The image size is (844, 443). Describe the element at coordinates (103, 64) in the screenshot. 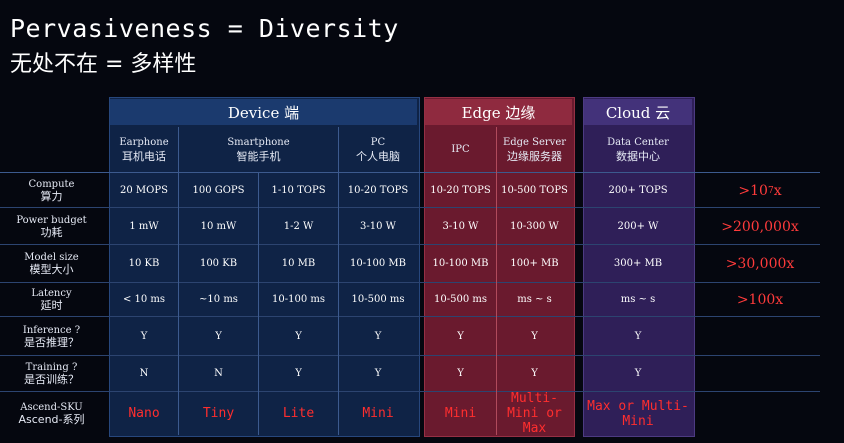

I see `page-subtitle: 无处不在 = 多样性` at that location.